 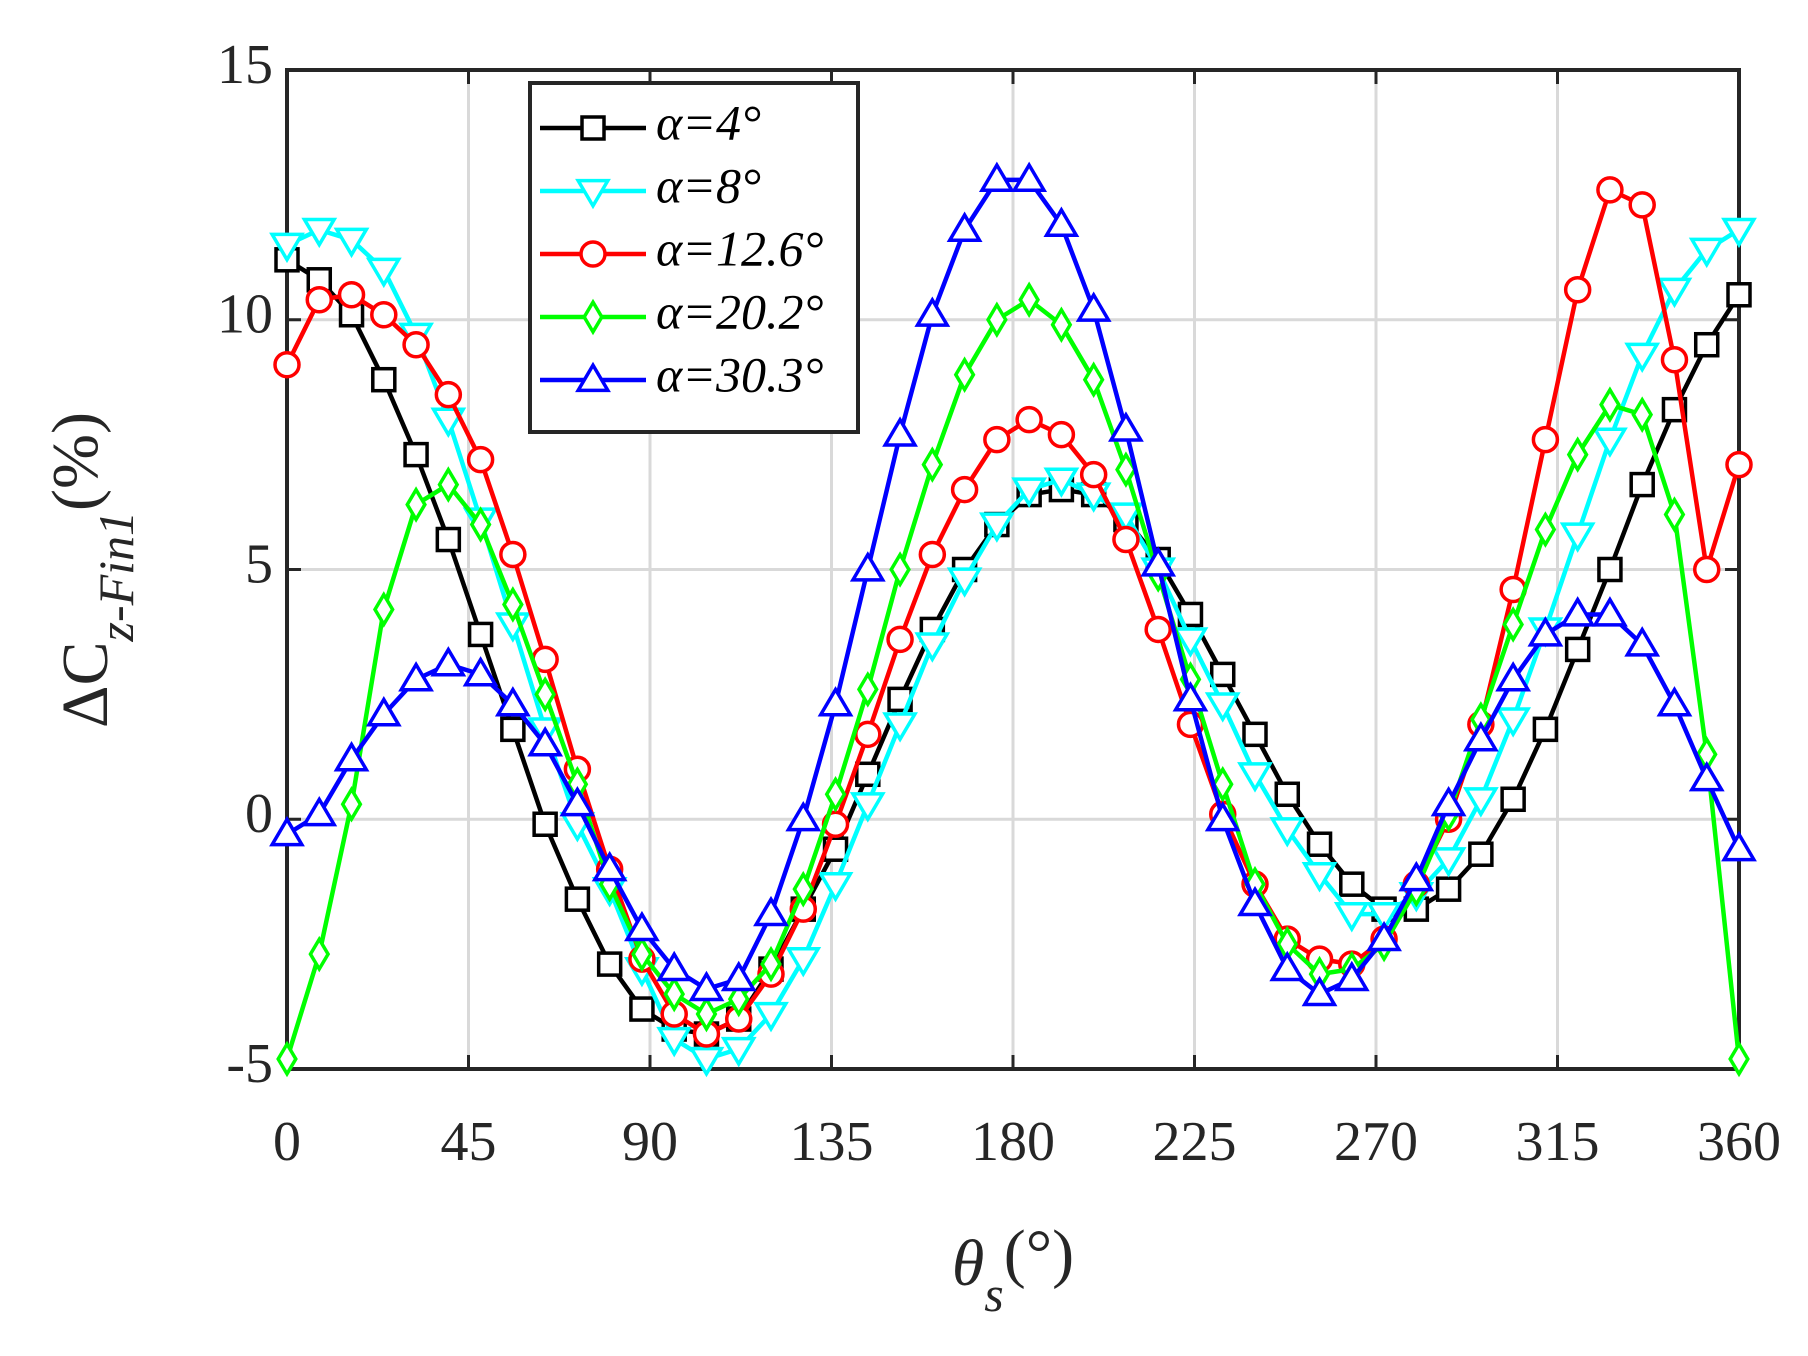 I want to click on y-axis-label: ΔCz-Fin1(%), so click(x=91, y=570).